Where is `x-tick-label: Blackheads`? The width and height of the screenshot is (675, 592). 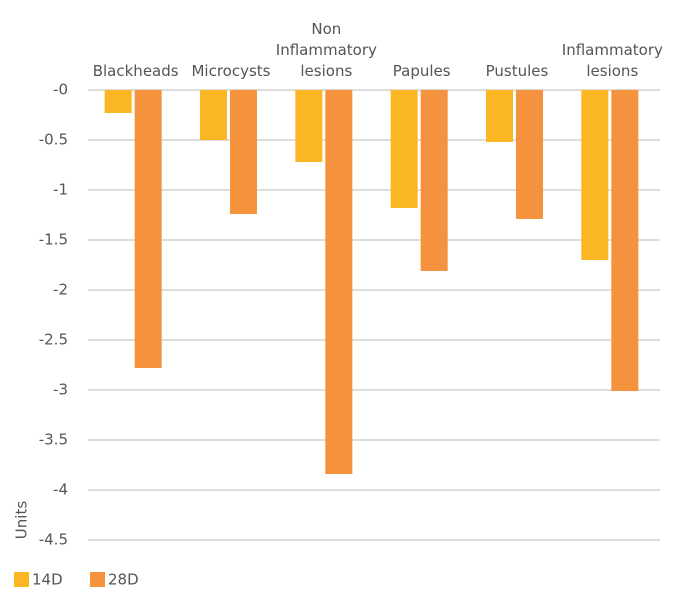 x-tick-label: Blackheads is located at coordinates (135, 71).